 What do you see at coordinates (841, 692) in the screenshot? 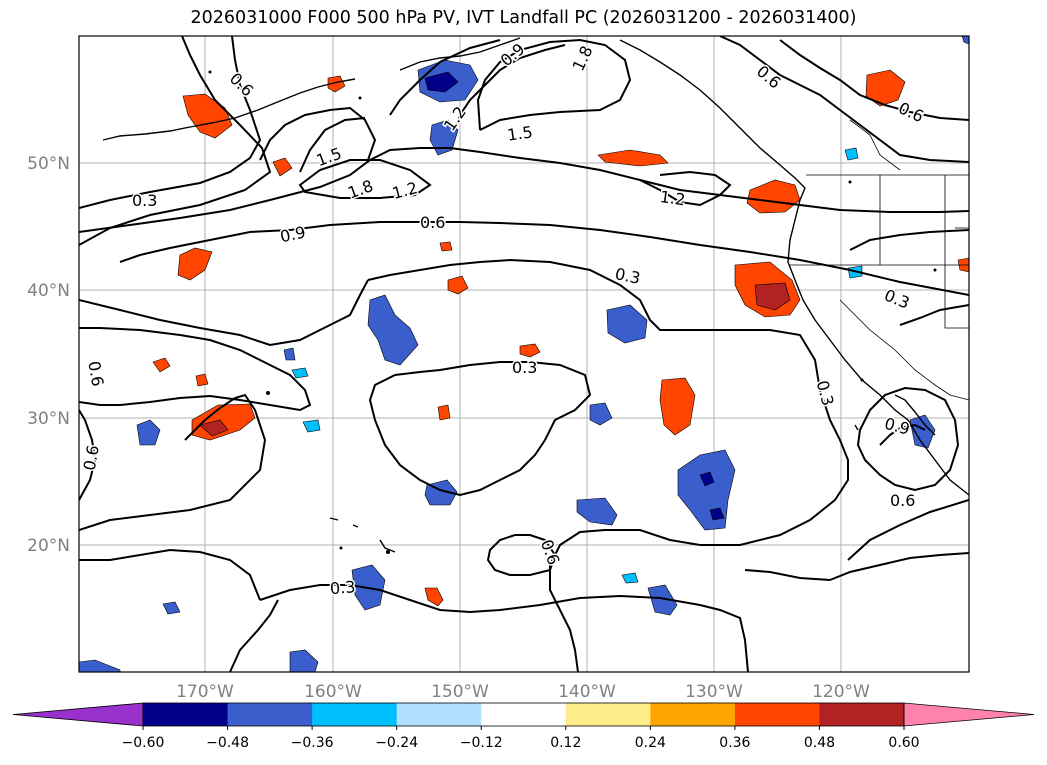
I see `lon-label-120w: 120°W` at bounding box center [841, 692].